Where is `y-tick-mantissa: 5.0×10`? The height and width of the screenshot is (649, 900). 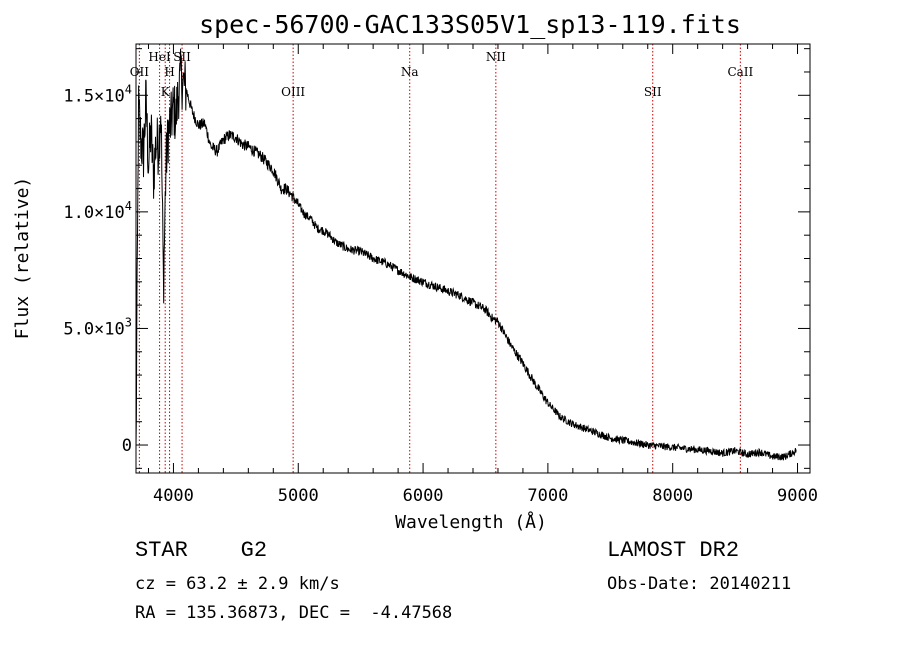
y-tick-mantissa: 5.0×10 is located at coordinates (93, 329).